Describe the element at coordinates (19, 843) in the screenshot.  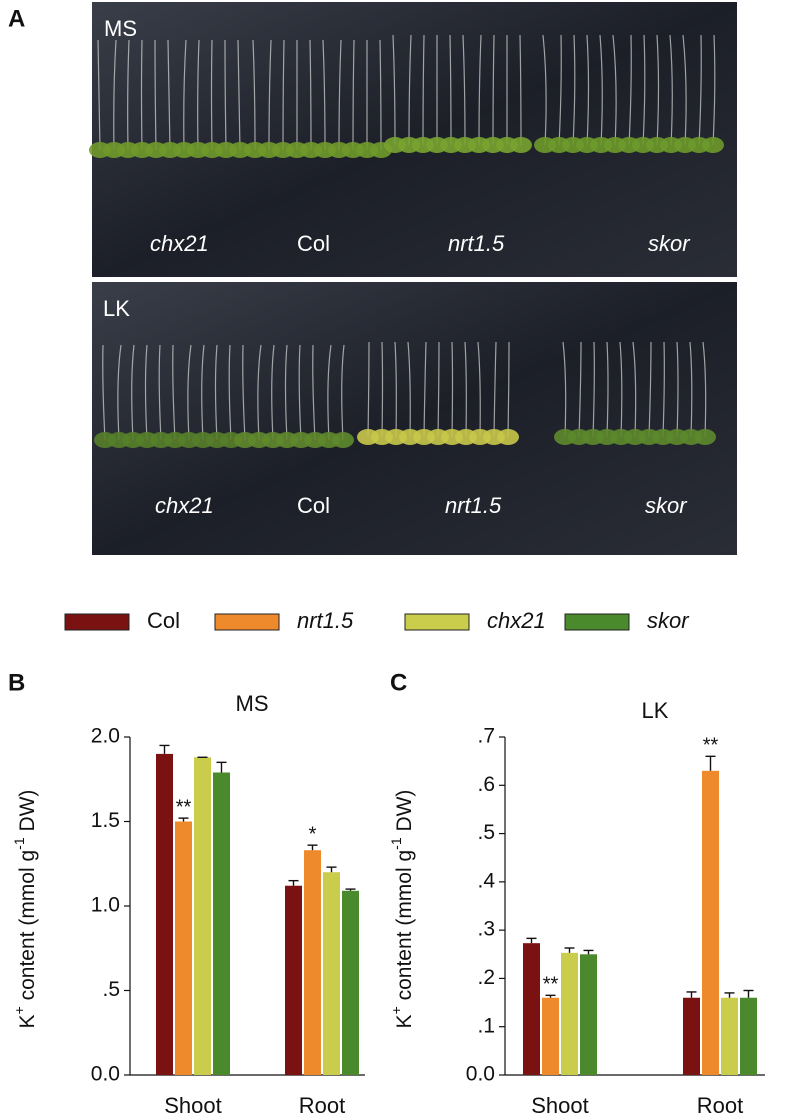
I see `y-axis-label-part: -1` at that location.